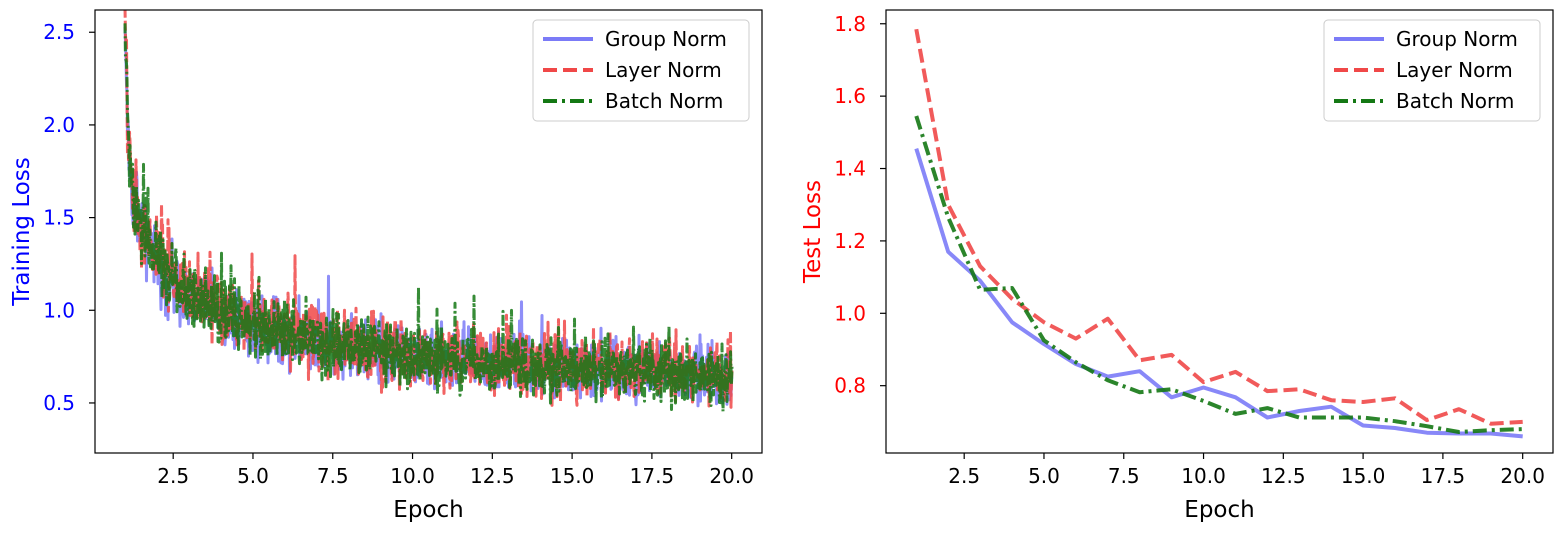  What do you see at coordinates (22, 232) in the screenshot?
I see `y-axis-label: Training Loss` at bounding box center [22, 232].